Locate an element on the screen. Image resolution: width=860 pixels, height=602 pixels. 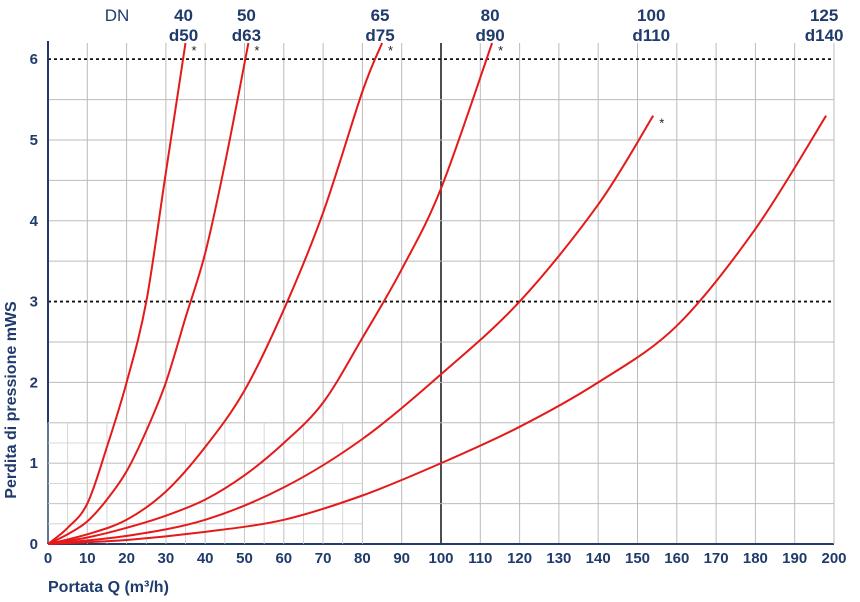
series-dn-label: 100 is located at coordinates (651, 15).